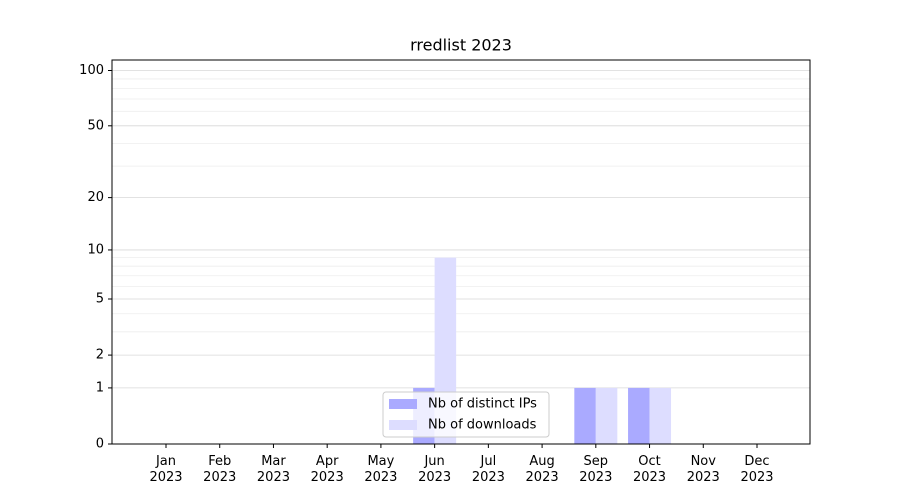 The width and height of the screenshot is (900, 500). Describe the element at coordinates (95, 197) in the screenshot. I see `y-tick-label: 20` at that location.